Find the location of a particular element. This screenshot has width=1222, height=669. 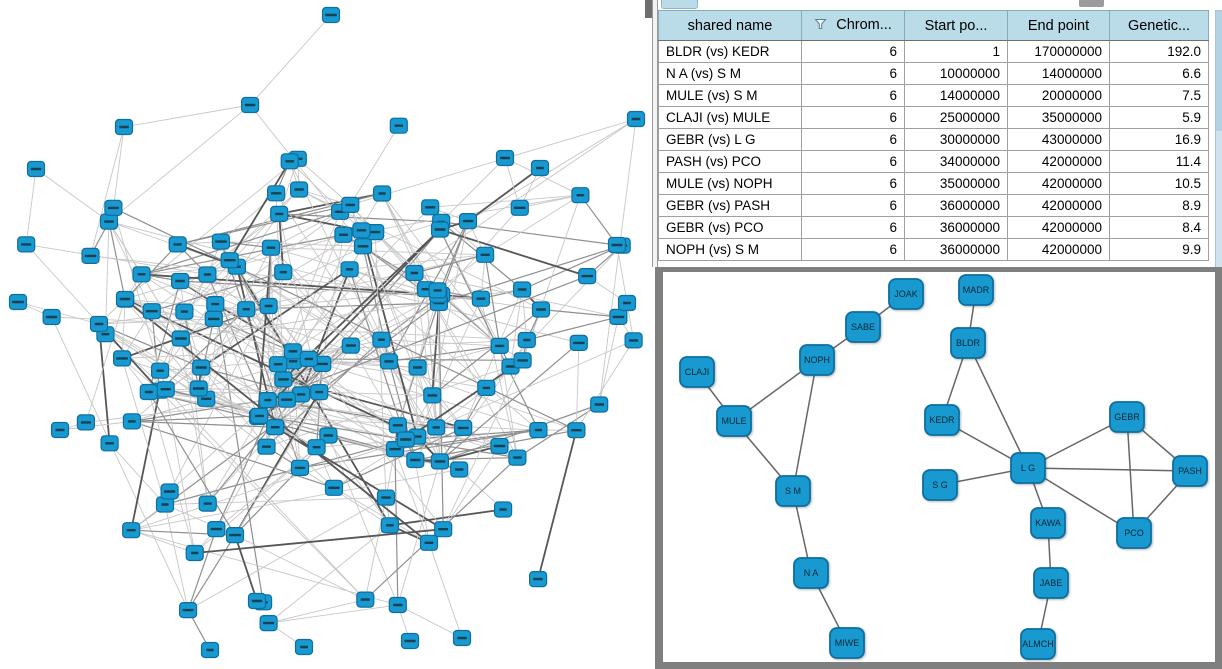

table-row: MULE (vs) NOPH 6 35000000 42000000 10.5 is located at coordinates (933, 183).